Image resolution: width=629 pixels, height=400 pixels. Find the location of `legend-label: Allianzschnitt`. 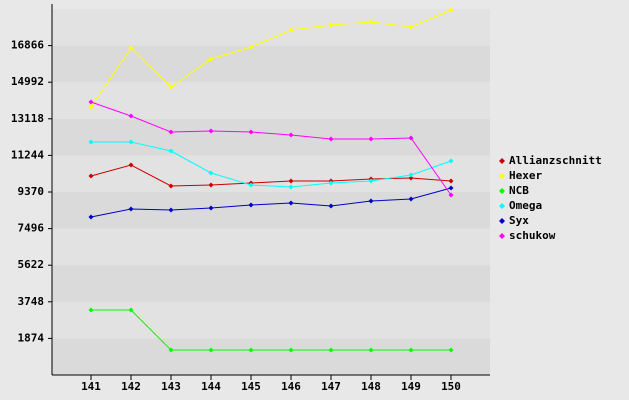

legend-label: Allianzschnitt is located at coordinates (555, 160).